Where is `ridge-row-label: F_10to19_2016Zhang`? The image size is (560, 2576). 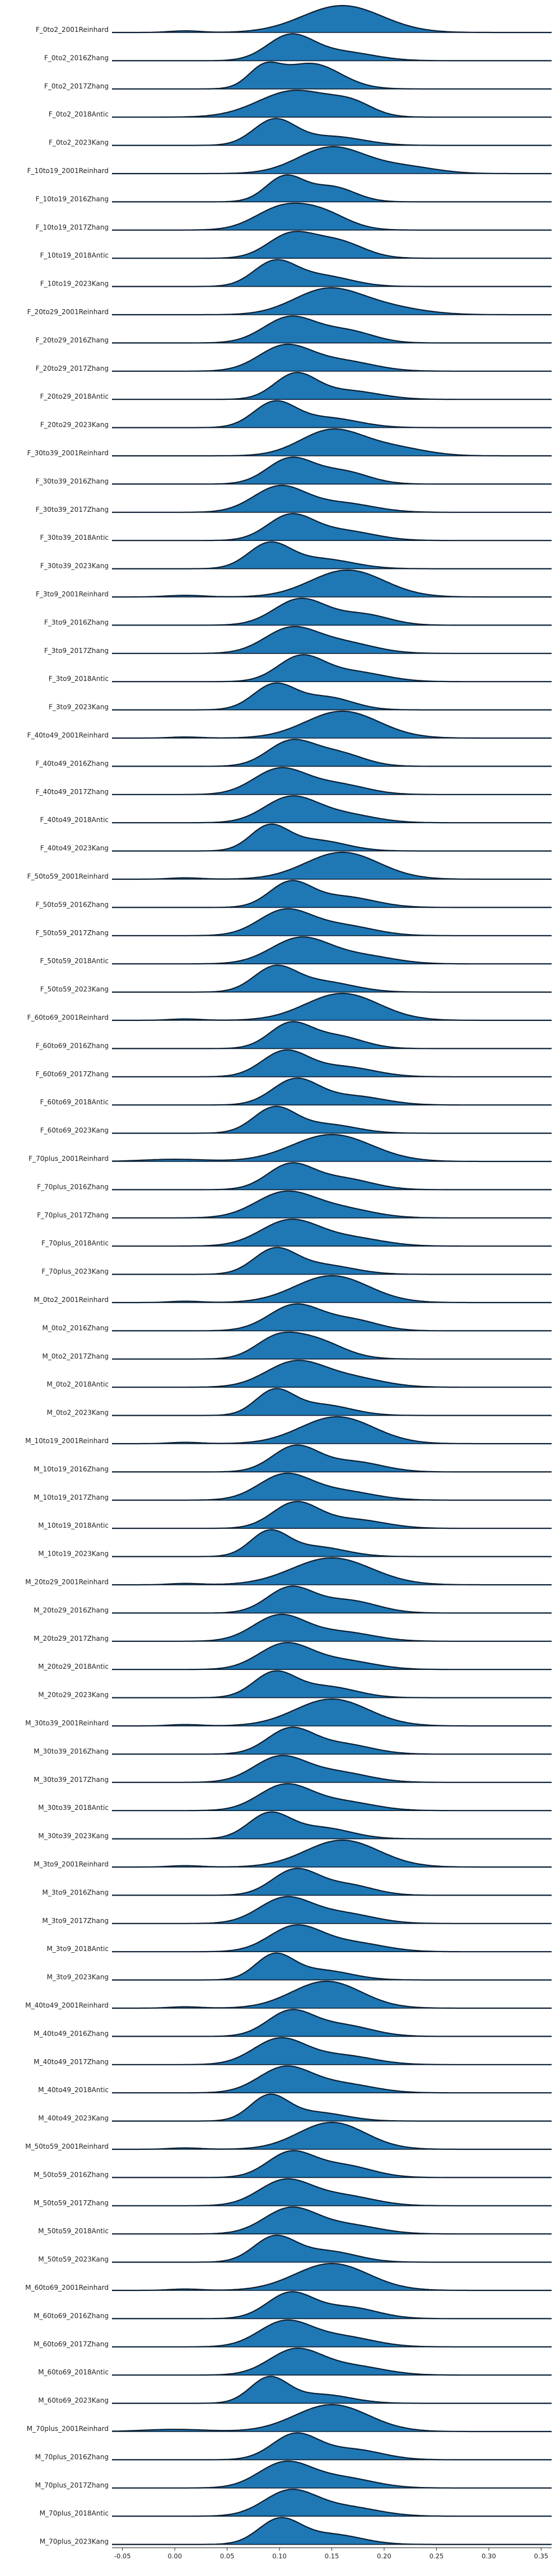 ridge-row-label: F_10to19_2016Zhang is located at coordinates (73, 199).